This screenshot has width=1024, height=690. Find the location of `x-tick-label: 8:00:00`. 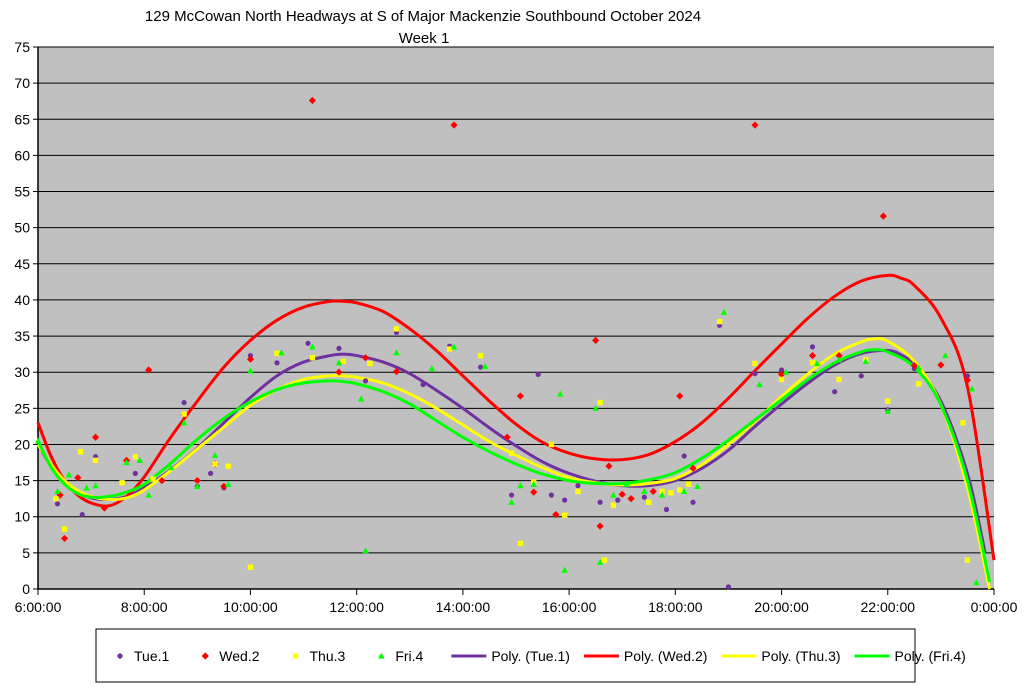

x-tick-label: 8:00:00 is located at coordinates (144, 607).